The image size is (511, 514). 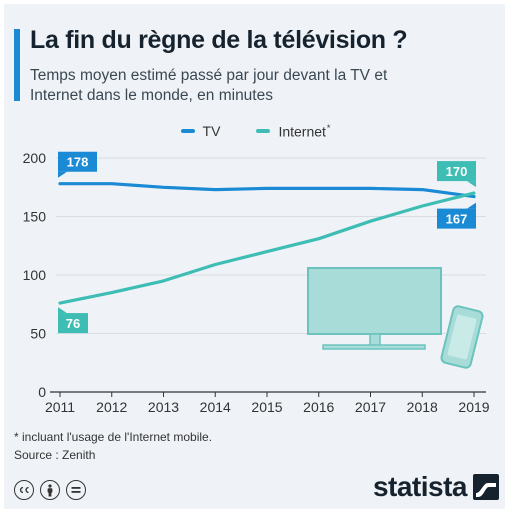 I want to click on y-tick-label: 0, so click(x=42, y=392).